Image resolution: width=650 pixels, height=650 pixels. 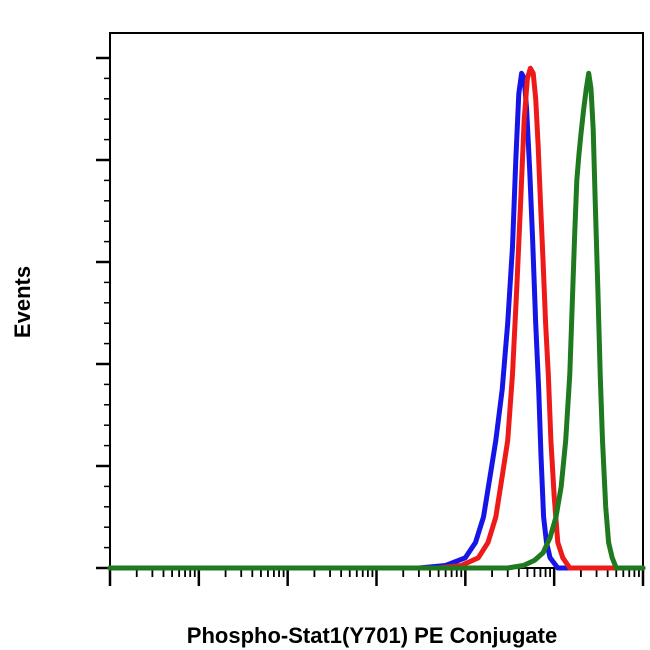 I want to click on x-axis-label: Phospho-Stat1(Y701) PE Conjugate, so click(x=372, y=635).